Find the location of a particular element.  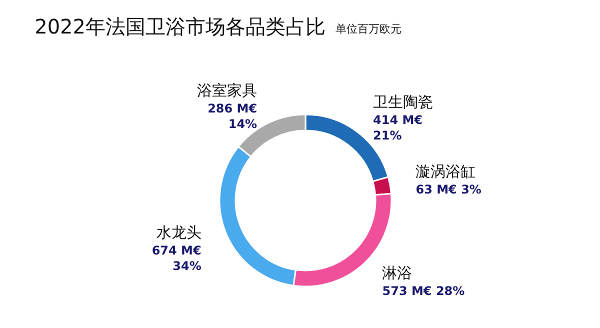

data-label: 63 M€ 3% is located at coordinates (449, 189).